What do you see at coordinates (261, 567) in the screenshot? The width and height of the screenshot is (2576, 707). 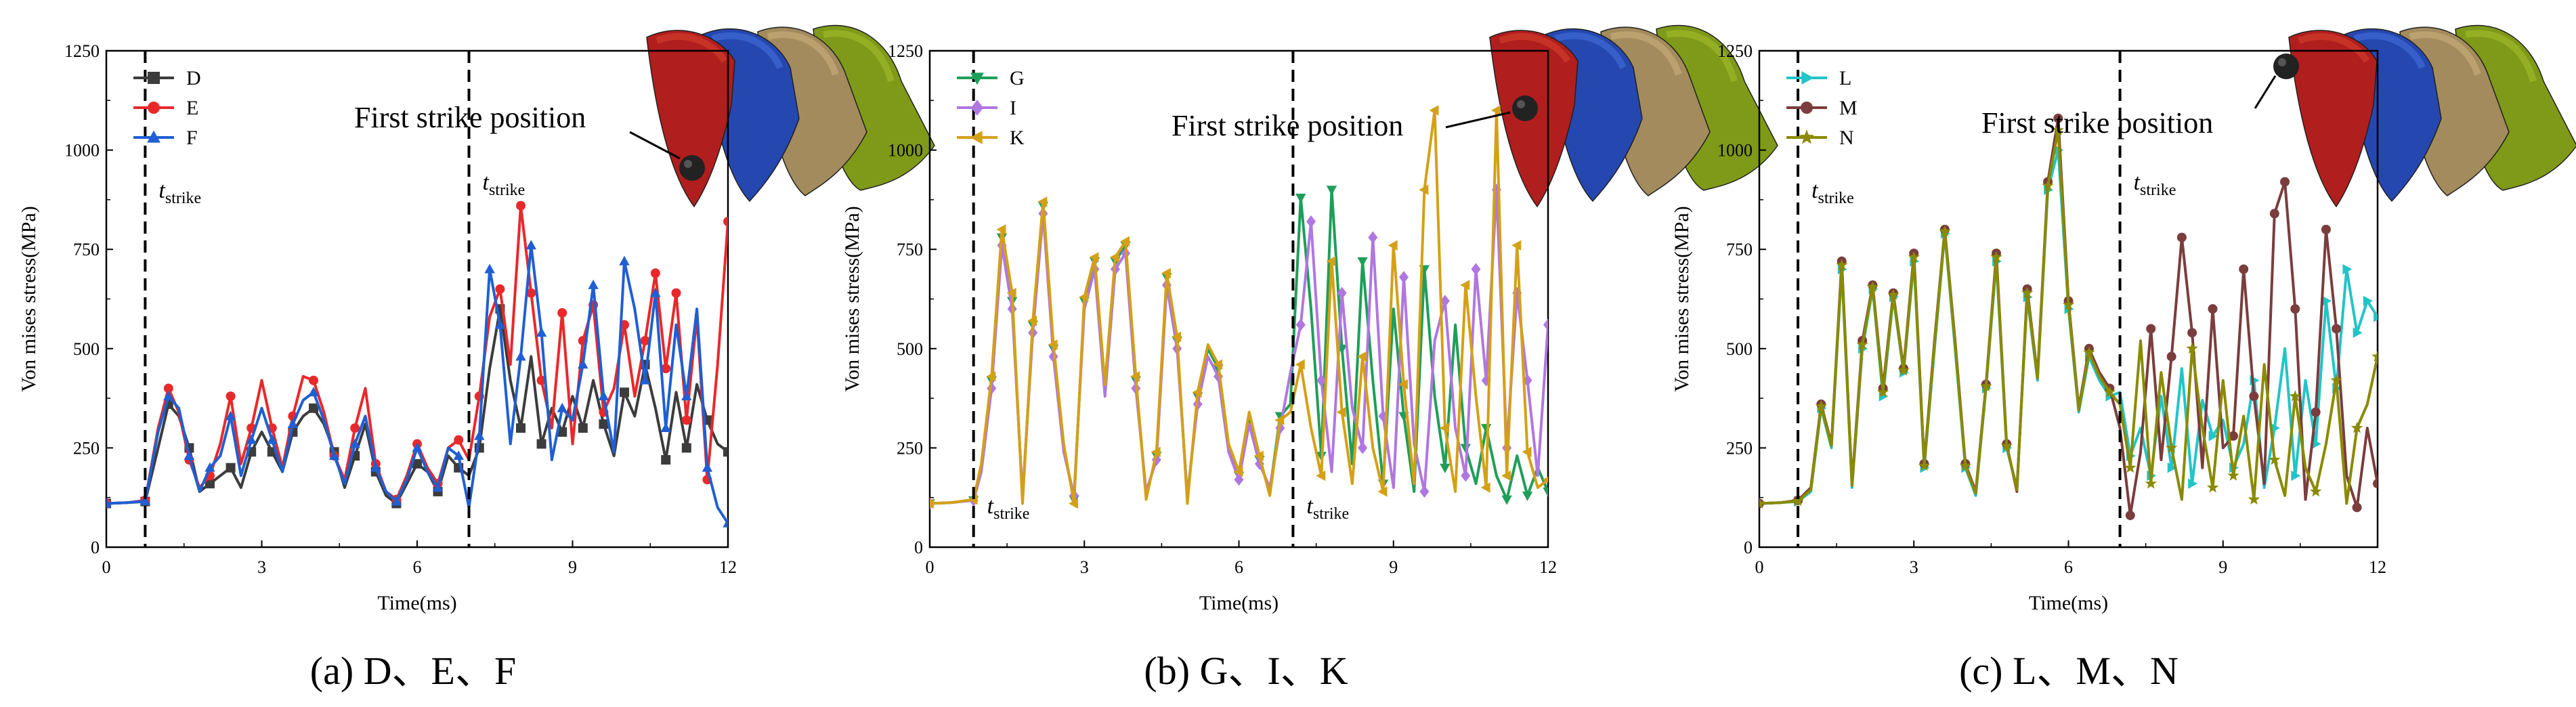 I see `x-tick-label: 3` at bounding box center [261, 567].